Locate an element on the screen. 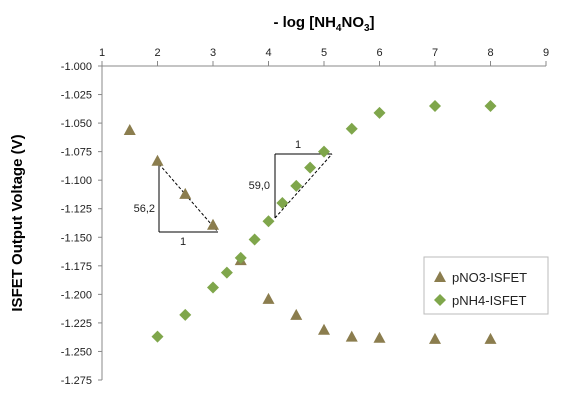 The height and width of the screenshot is (394, 566). y-tick-label: -1.025 is located at coordinates (76, 96).